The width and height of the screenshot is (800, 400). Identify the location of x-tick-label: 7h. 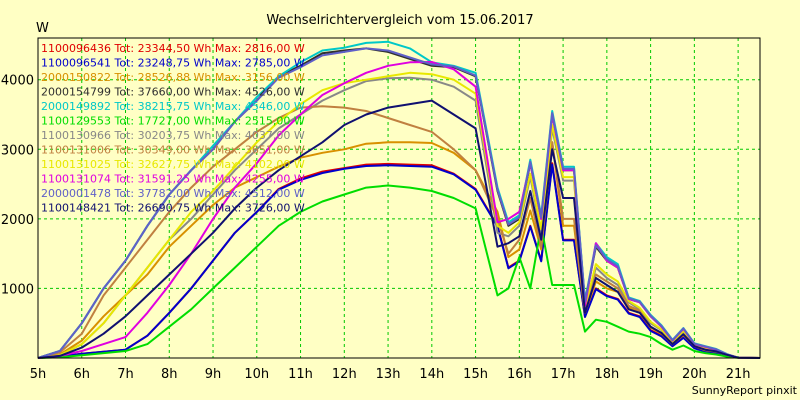
(125, 374).